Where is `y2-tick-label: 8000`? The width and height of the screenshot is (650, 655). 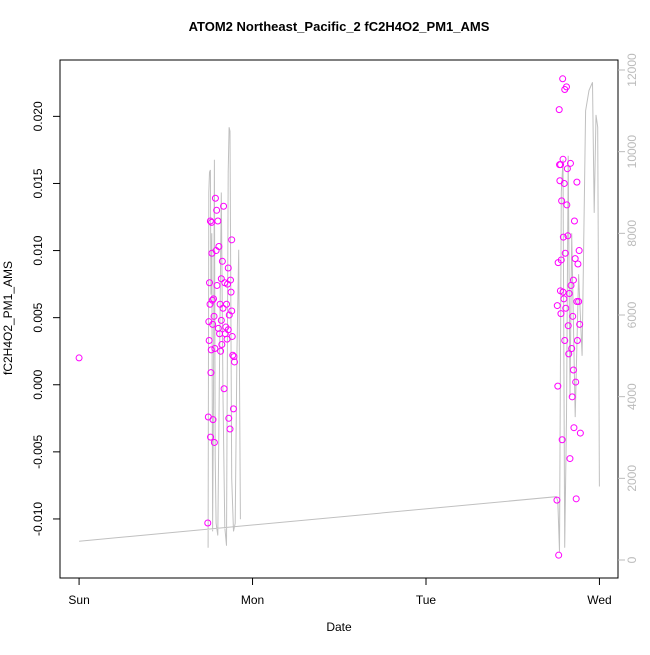 y2-tick-label: 8000 is located at coordinates (632, 233).